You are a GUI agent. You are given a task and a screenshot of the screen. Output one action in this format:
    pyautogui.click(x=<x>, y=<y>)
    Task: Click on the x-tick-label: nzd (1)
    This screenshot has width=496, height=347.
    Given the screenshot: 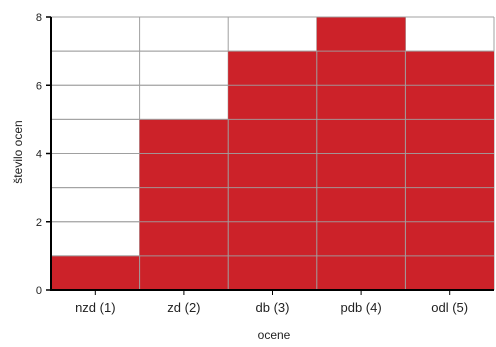 What is the action you would take?
    pyautogui.click(x=95, y=307)
    